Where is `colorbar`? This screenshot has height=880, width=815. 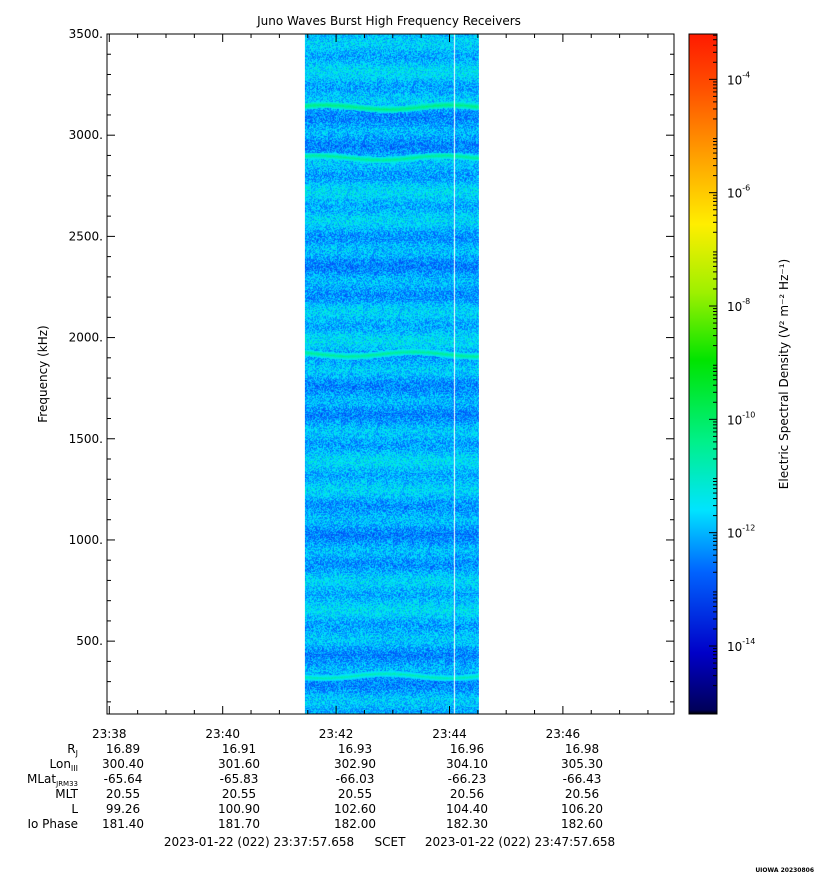 colorbar is located at coordinates (703, 374).